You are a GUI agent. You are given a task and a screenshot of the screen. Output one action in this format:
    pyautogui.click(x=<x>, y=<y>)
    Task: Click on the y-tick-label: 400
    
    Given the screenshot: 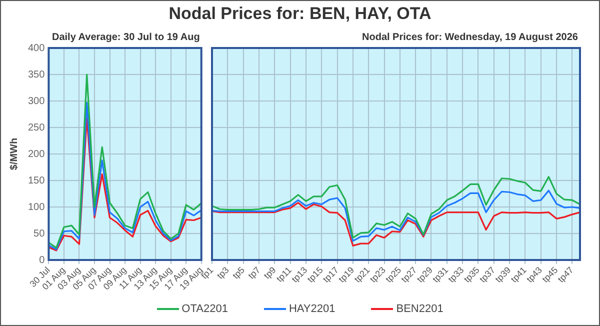 What is the action you would take?
    pyautogui.click(x=37, y=48)
    